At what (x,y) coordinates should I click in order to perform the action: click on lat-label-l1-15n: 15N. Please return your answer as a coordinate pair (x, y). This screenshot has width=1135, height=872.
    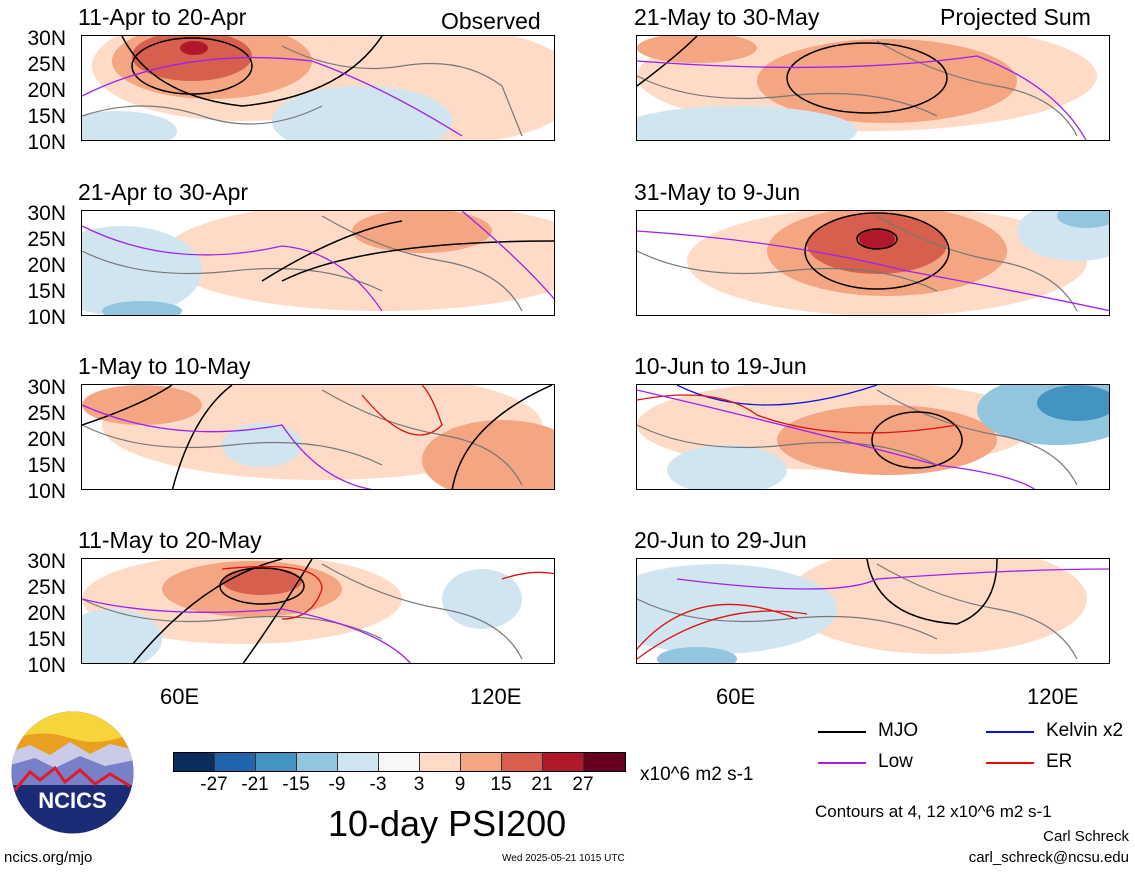
    Looking at the image, I should click on (46, 116).